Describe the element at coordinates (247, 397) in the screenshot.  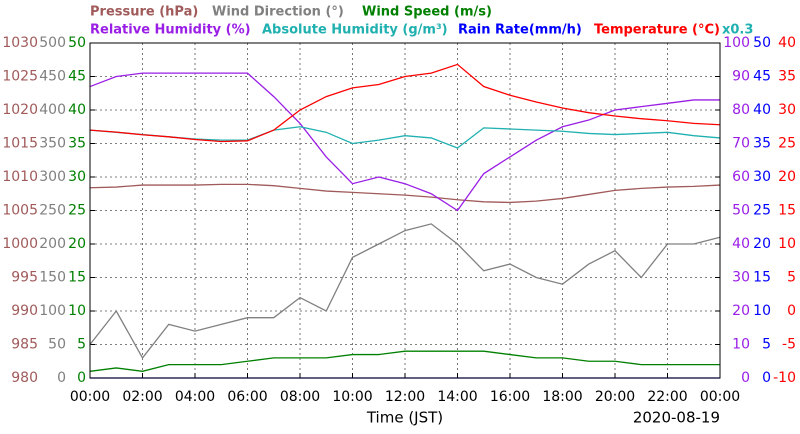
I see `x-tick-label: 06:00` at that location.